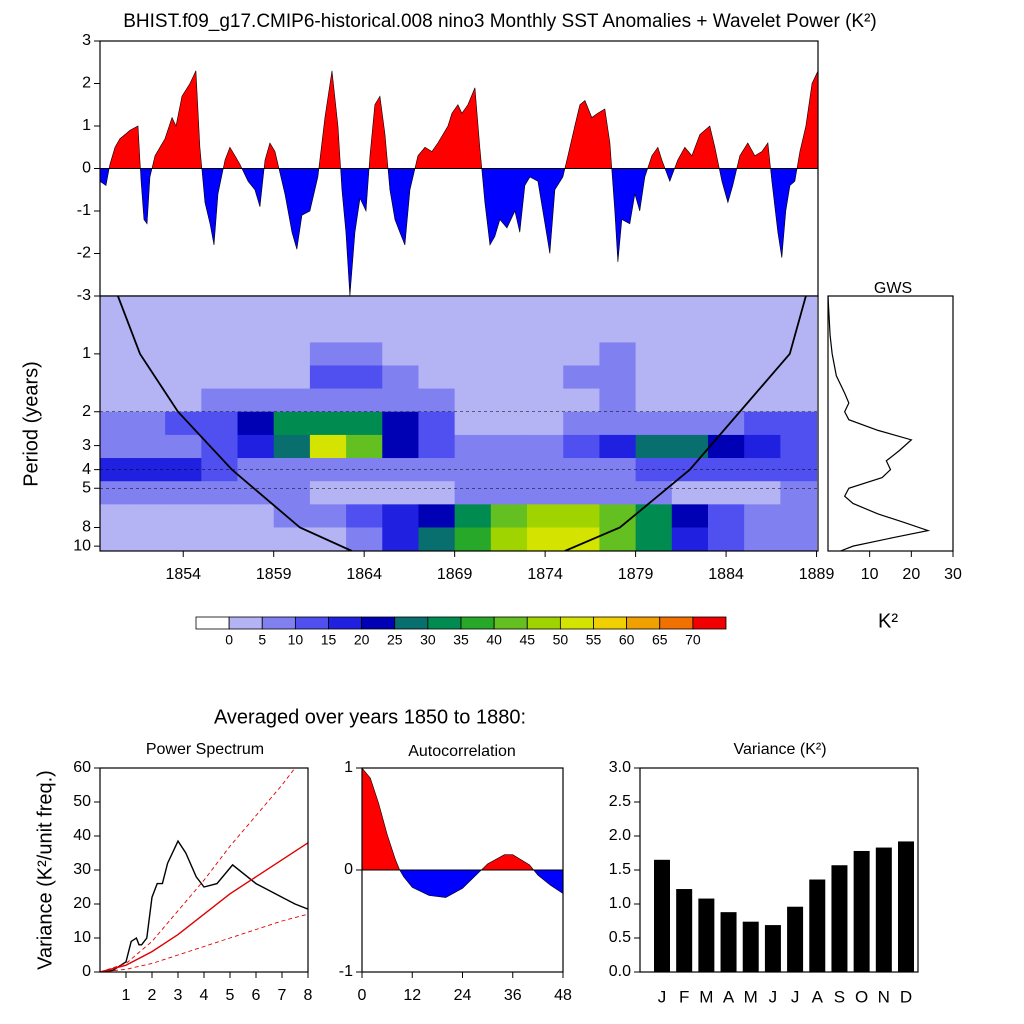  What do you see at coordinates (183, 574) in the screenshot?
I see `x-tick-label: 1854` at bounding box center [183, 574].